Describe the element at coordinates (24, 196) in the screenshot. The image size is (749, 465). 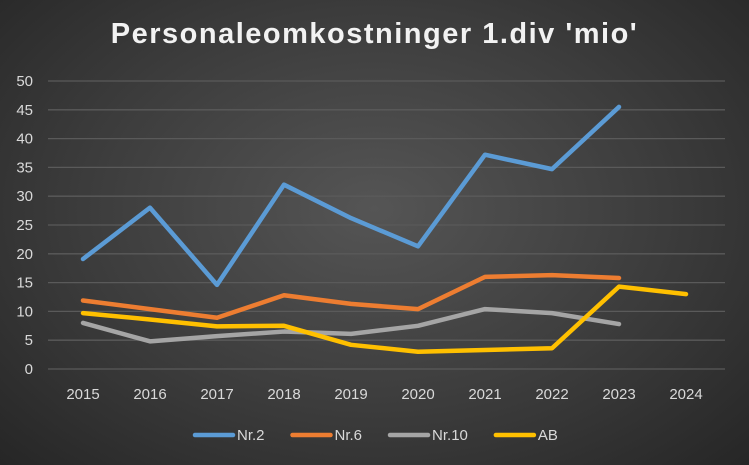
I see `y-tick-label: 30` at that location.